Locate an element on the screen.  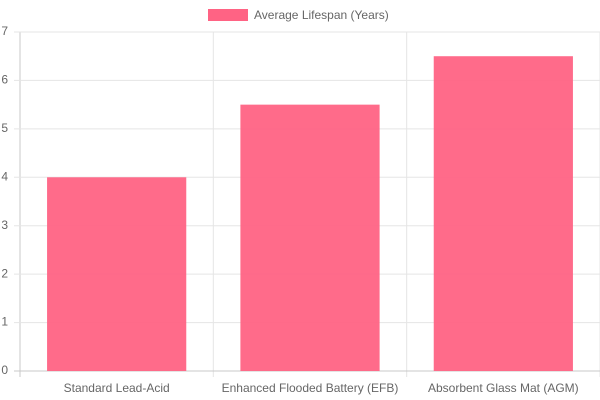
legend-swatch is located at coordinates (228, 15).